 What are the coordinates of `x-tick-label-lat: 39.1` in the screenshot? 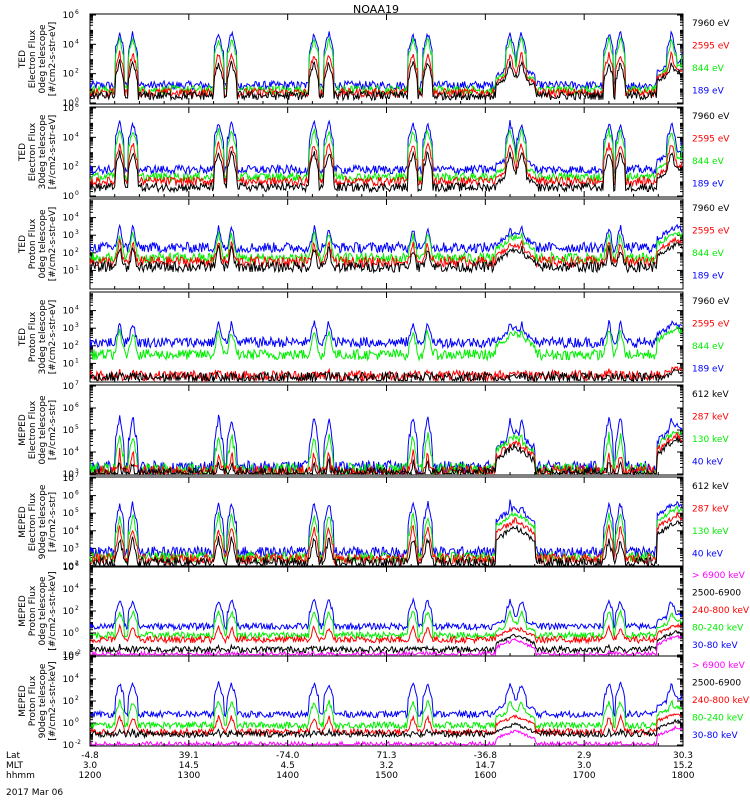 It's located at (189, 756).